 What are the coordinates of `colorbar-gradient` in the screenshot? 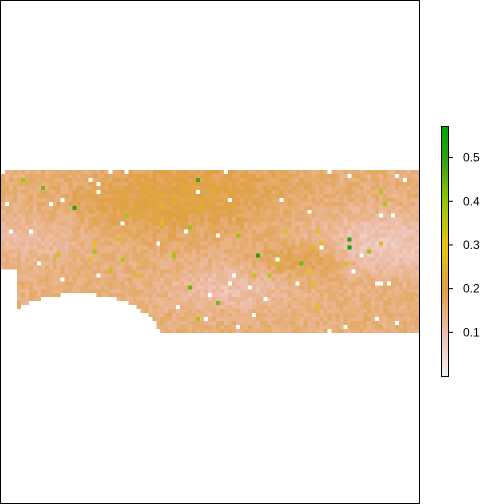 It's located at (445, 252).